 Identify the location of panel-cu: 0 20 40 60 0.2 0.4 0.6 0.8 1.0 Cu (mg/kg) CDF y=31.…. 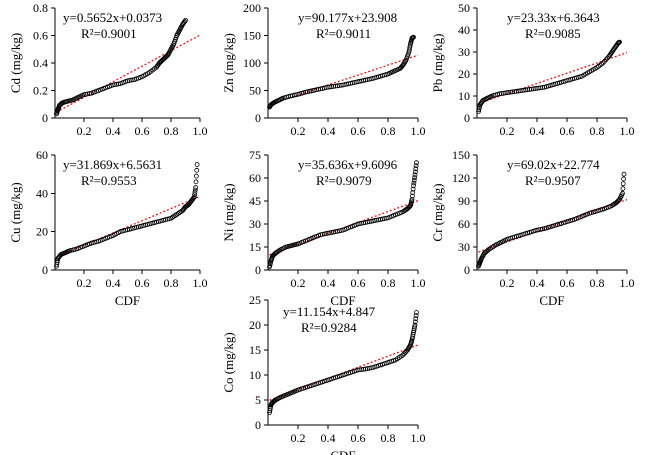
(108, 228).